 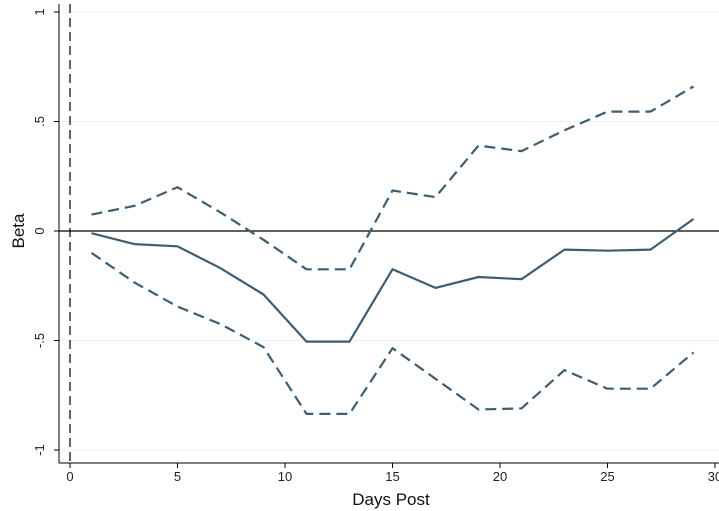 What do you see at coordinates (607, 476) in the screenshot?
I see `x-tick-label-5: 25` at bounding box center [607, 476].